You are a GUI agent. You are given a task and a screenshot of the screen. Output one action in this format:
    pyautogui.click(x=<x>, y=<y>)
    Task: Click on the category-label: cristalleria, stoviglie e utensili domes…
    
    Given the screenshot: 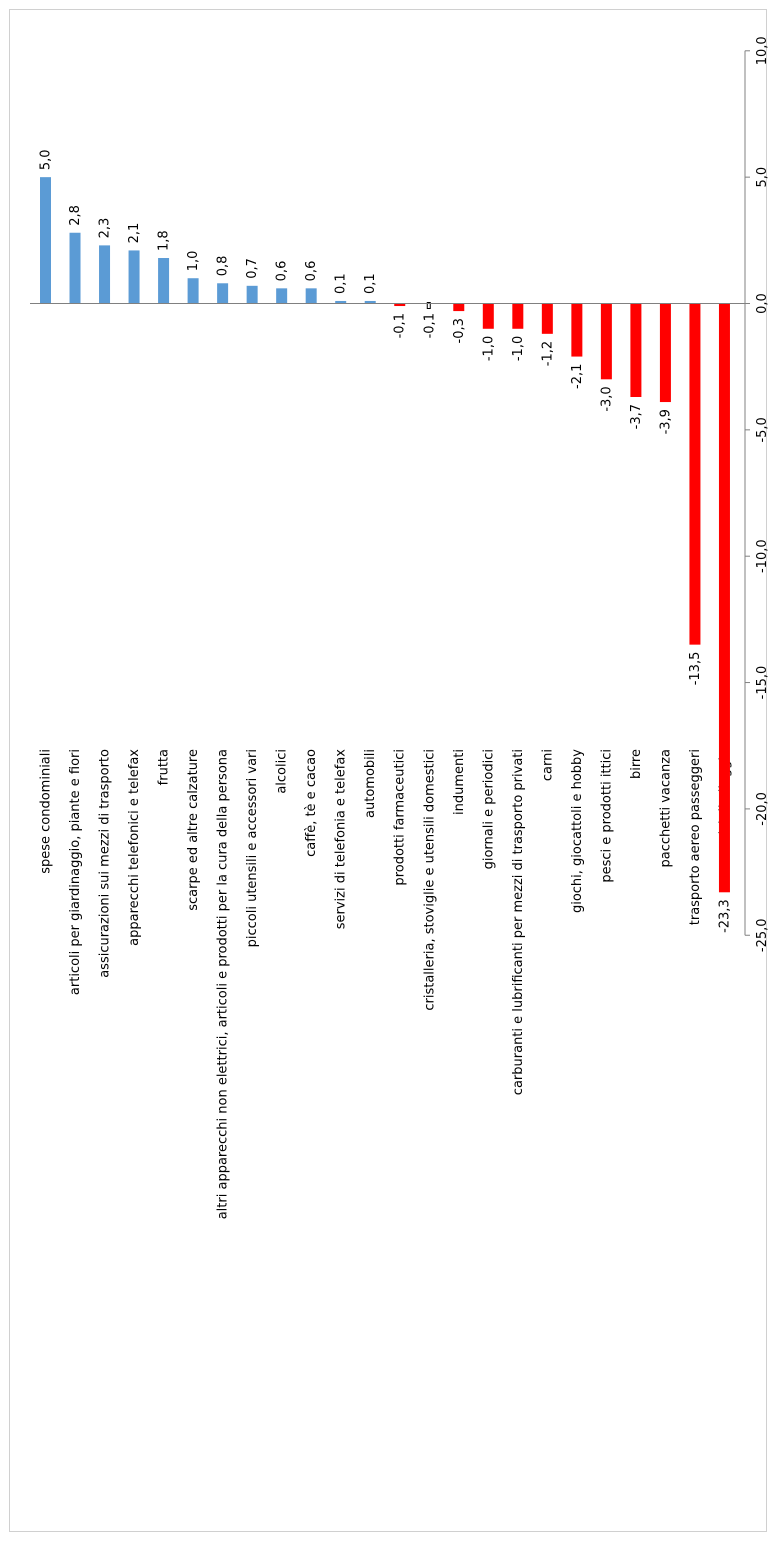 What is the action you would take?
    pyautogui.click(x=429, y=880)
    